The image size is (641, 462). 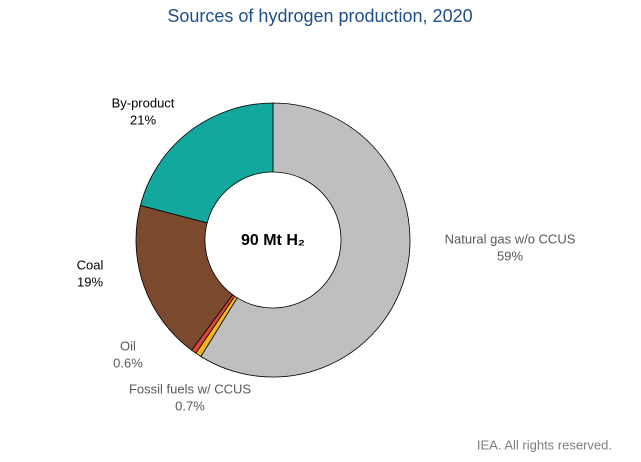 I want to click on slice-label: Natural gas w/o CCUS, so click(x=510, y=238).